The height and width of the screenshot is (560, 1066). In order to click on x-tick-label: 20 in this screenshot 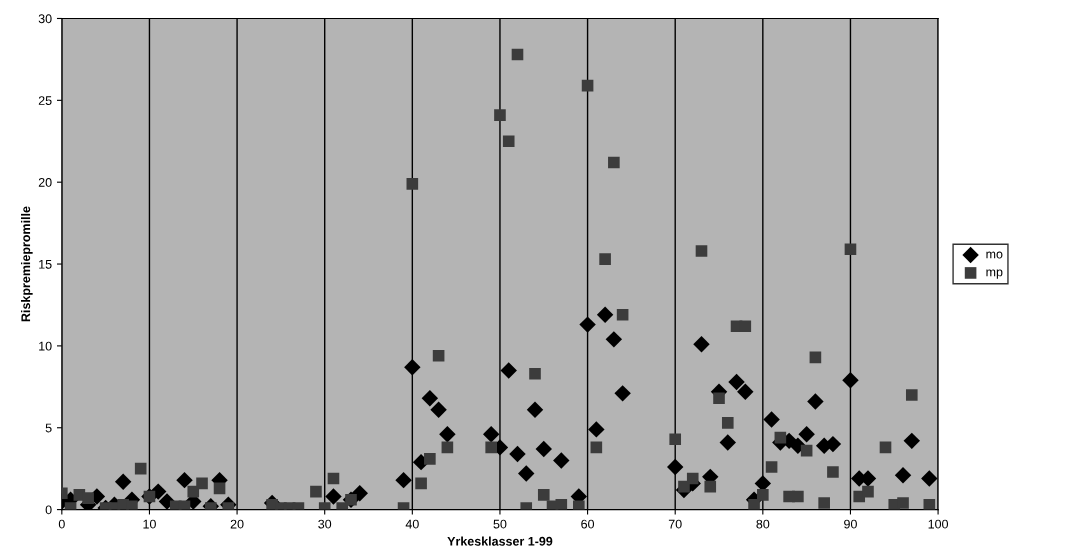, I will do `click(237, 524)`.